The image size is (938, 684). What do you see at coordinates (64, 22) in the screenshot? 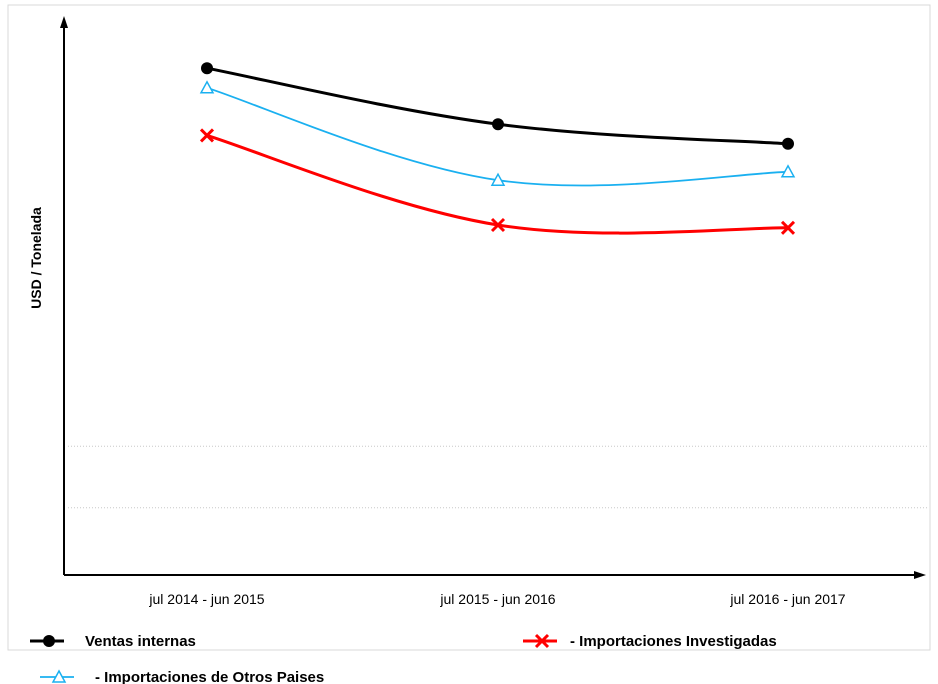
I see `y-axis-arrow-icon` at bounding box center [64, 22].